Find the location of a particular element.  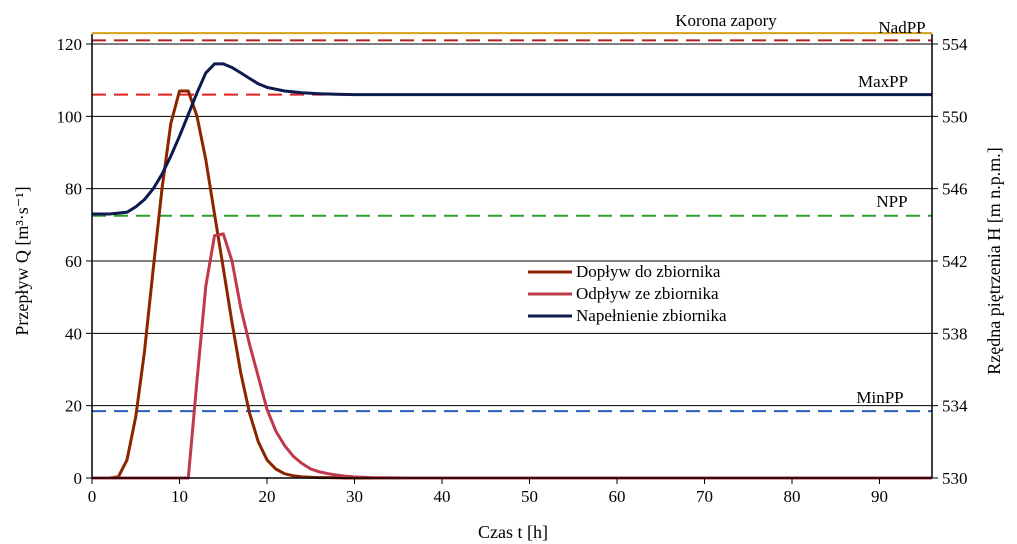

x-tick-label: 70 is located at coordinates (704, 496).